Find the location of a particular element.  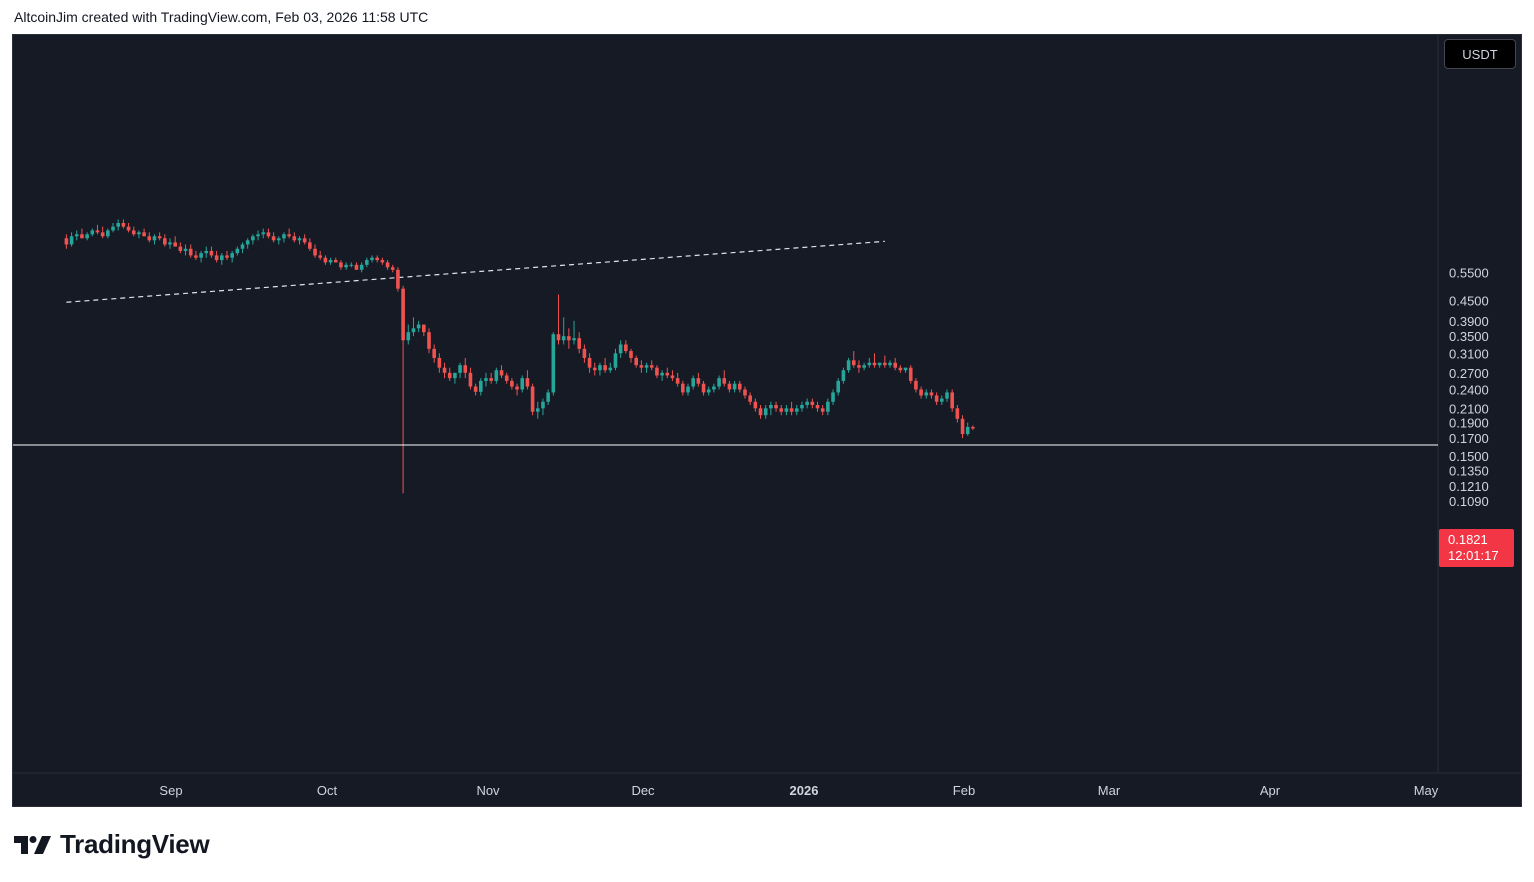

tradingview-brand: TradingView is located at coordinates (112, 844).